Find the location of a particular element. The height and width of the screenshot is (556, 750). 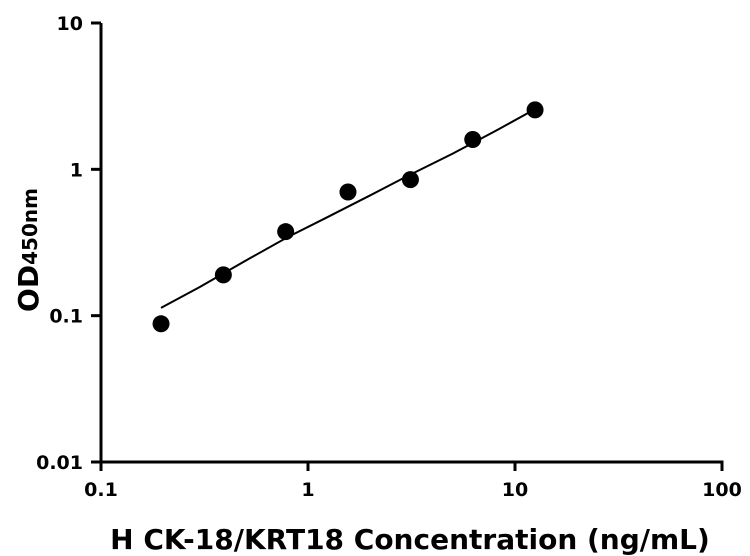

y-tick-label: 10 is located at coordinates (70, 24).